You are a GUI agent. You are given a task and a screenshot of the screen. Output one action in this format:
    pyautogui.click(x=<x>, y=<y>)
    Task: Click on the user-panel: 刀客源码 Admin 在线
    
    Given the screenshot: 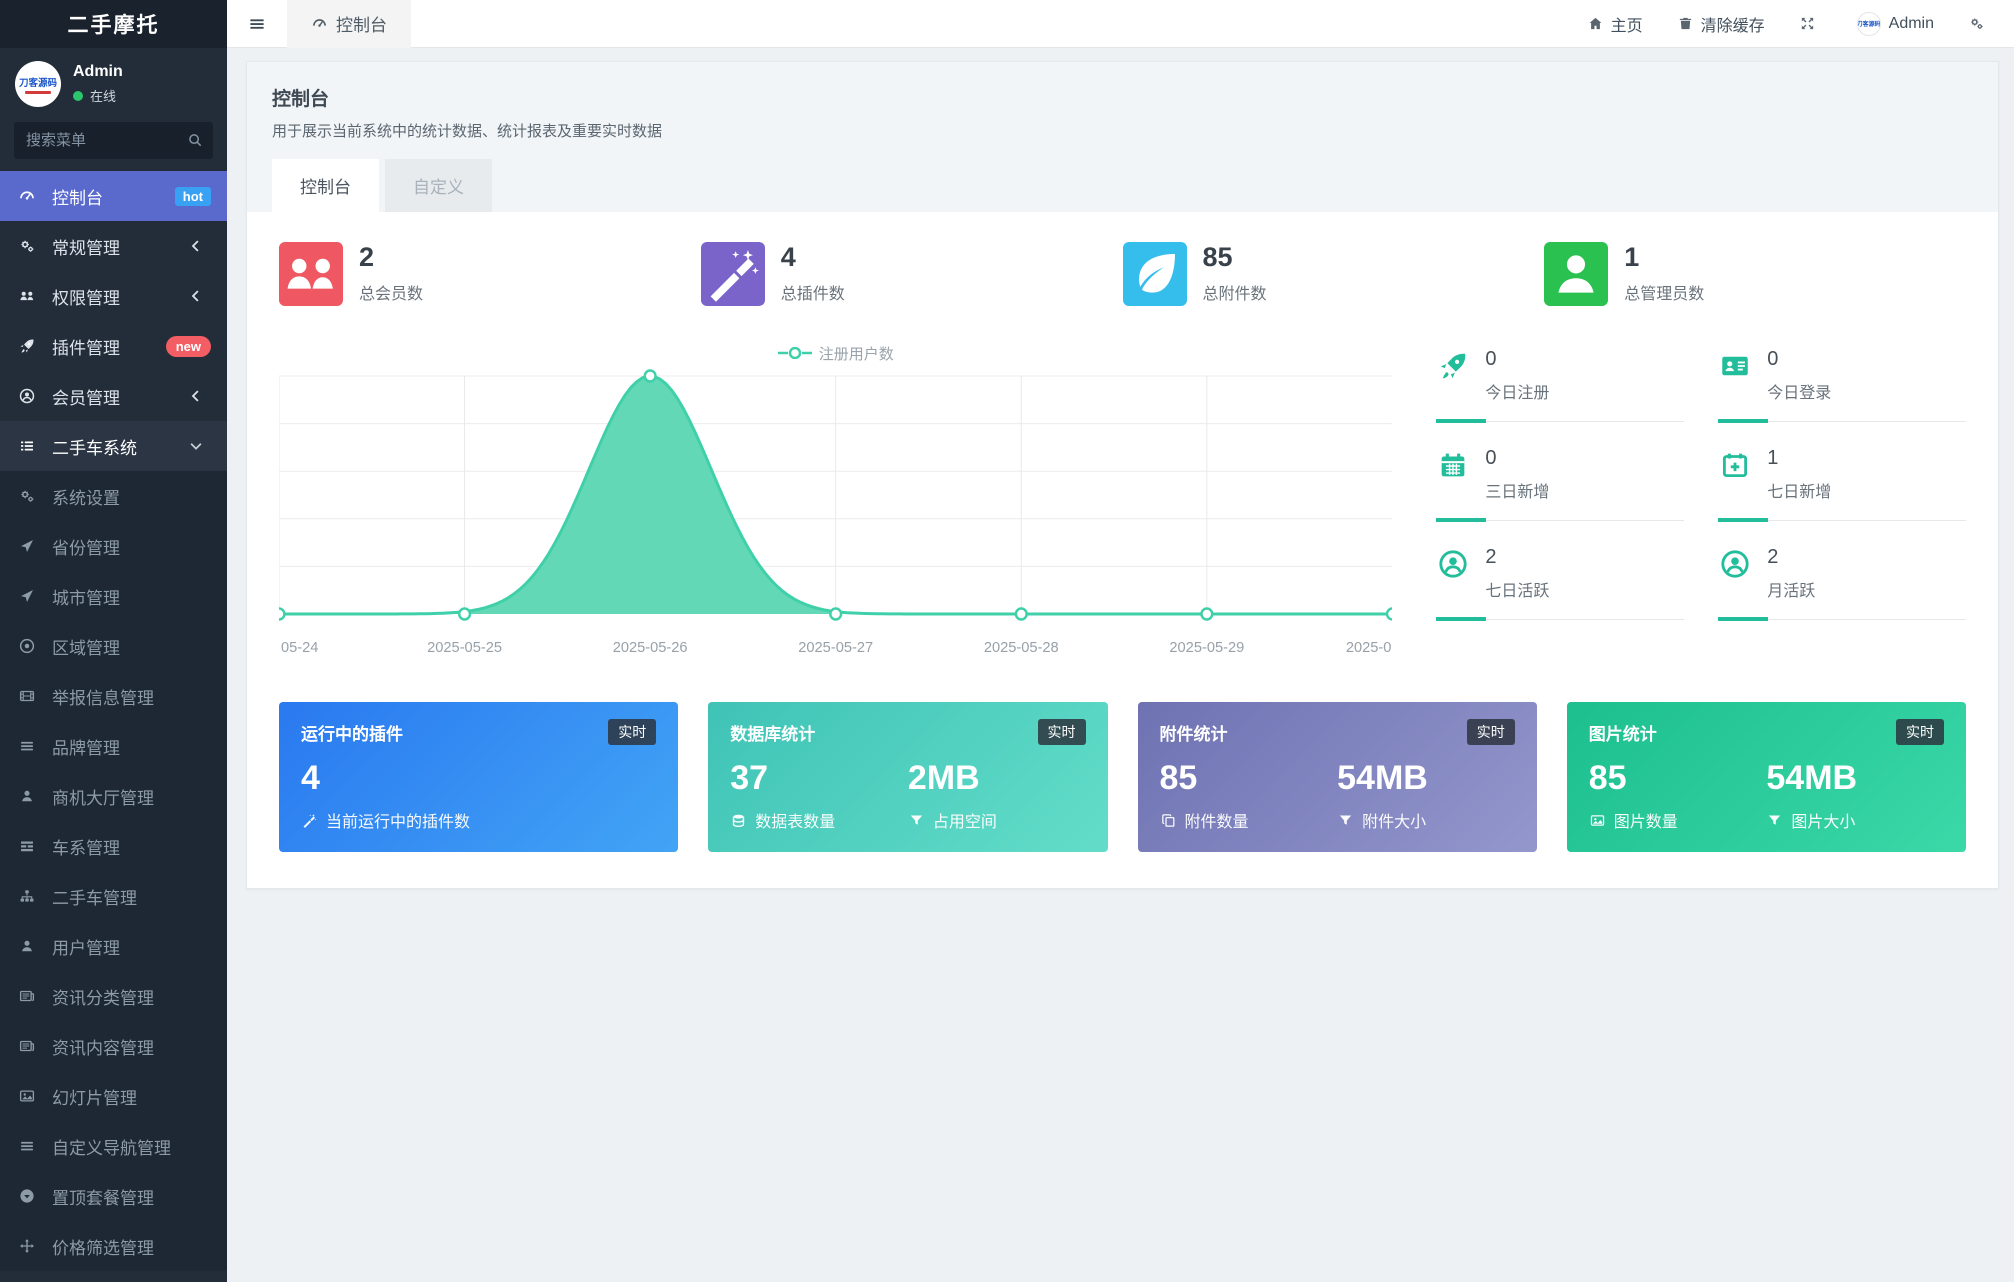 What is the action you would take?
    pyautogui.click(x=113, y=82)
    